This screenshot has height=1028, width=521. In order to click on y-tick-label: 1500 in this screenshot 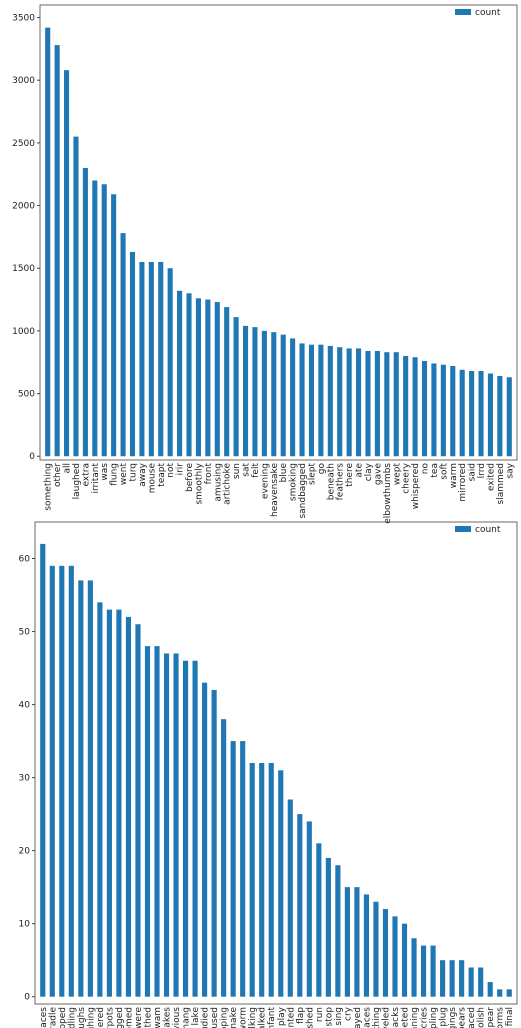, I will do `click(23, 269)`.